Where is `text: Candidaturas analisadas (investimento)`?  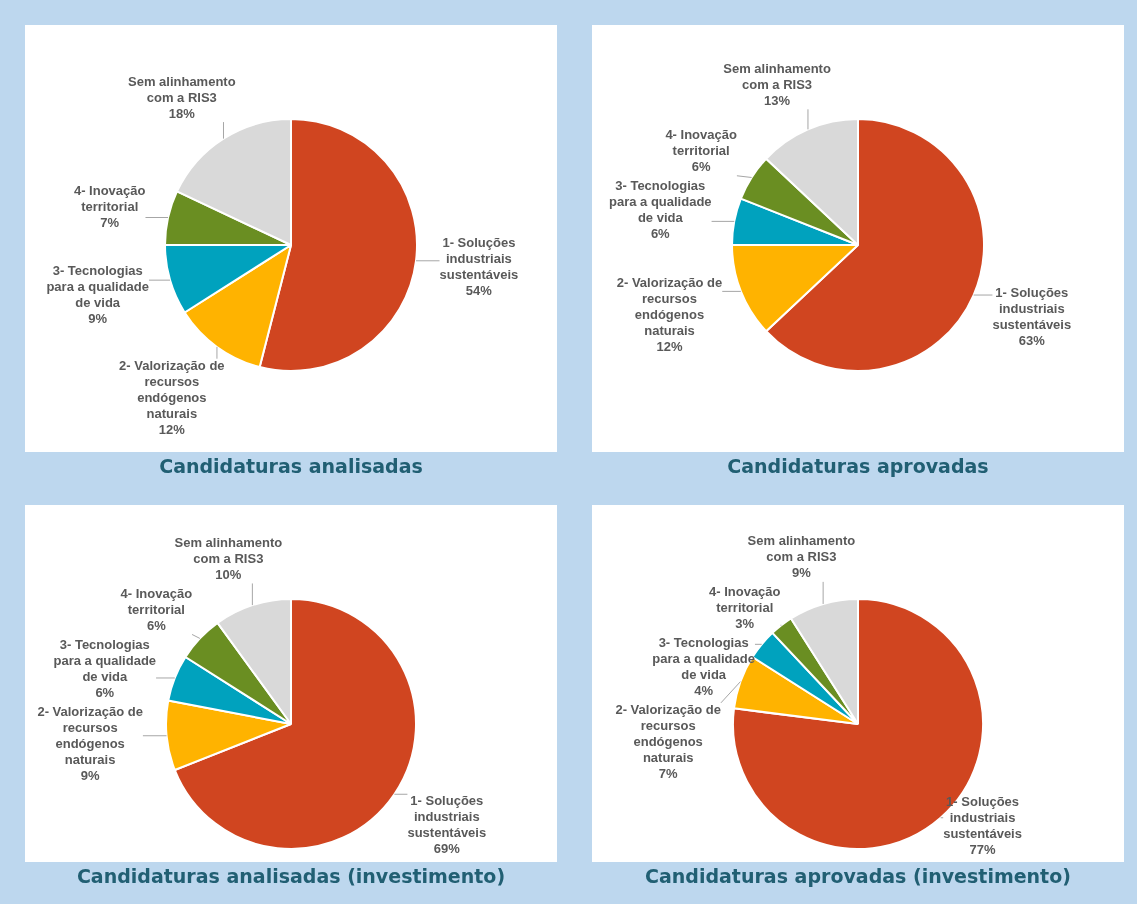
text: Candidaturas analisadas (investimento) is located at coordinates (291, 877).